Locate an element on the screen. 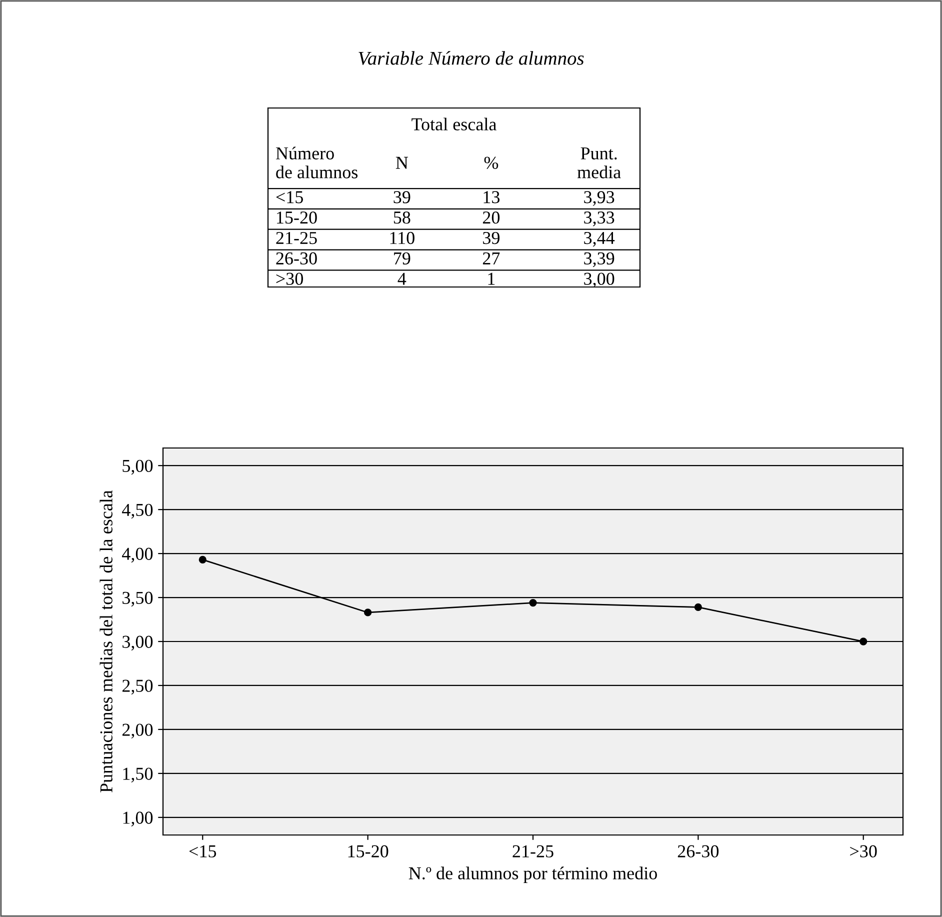  text: 110 is located at coordinates (402, 238).